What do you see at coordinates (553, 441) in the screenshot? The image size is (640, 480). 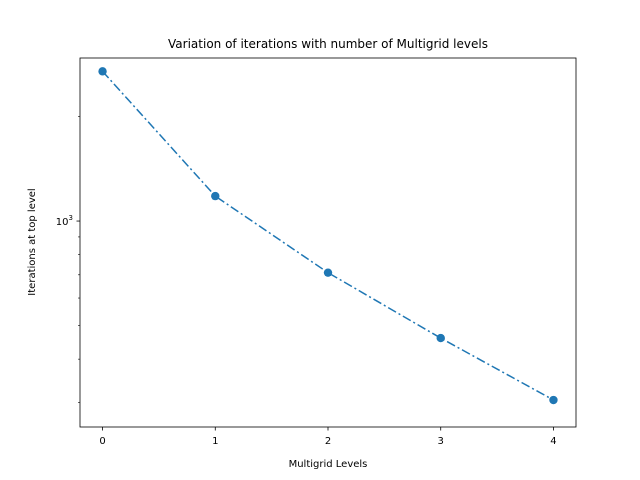 I see `x-tick-label: 4` at bounding box center [553, 441].